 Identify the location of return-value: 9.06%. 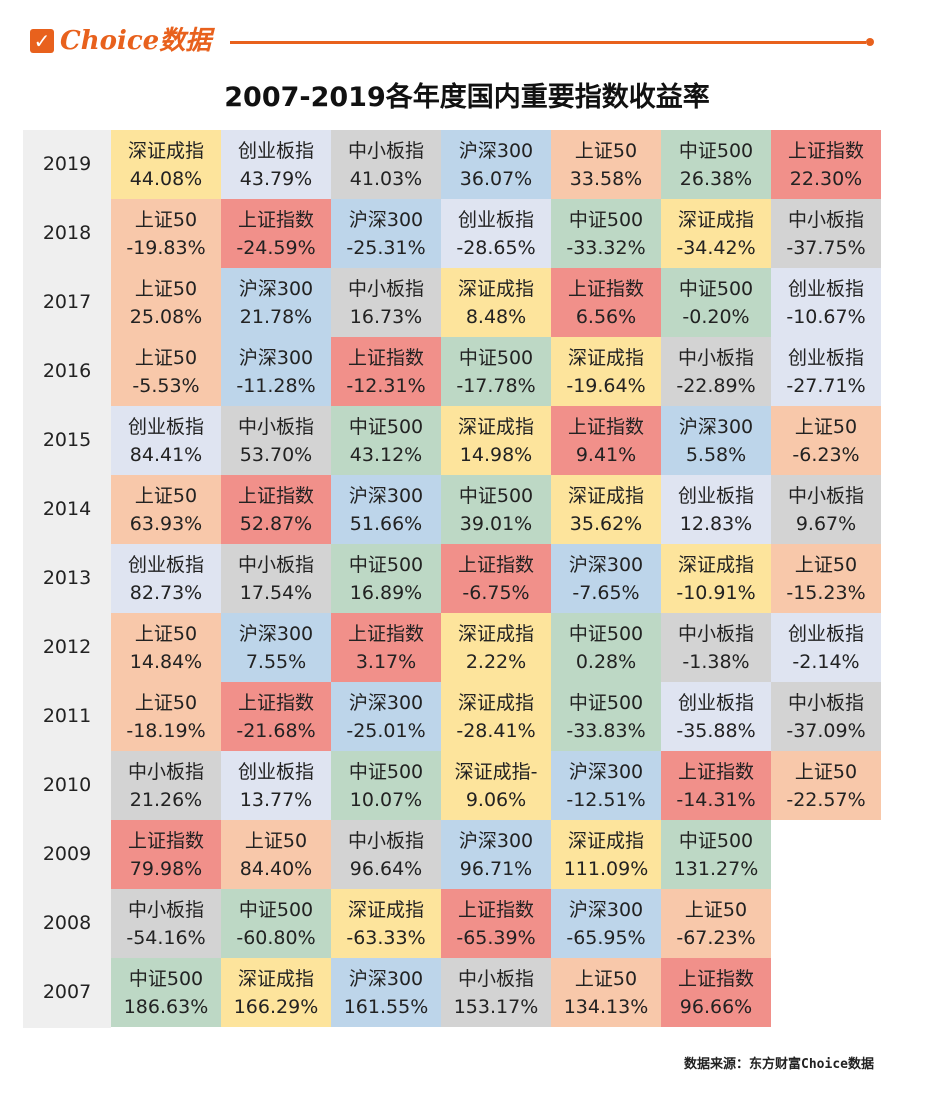
(496, 800).